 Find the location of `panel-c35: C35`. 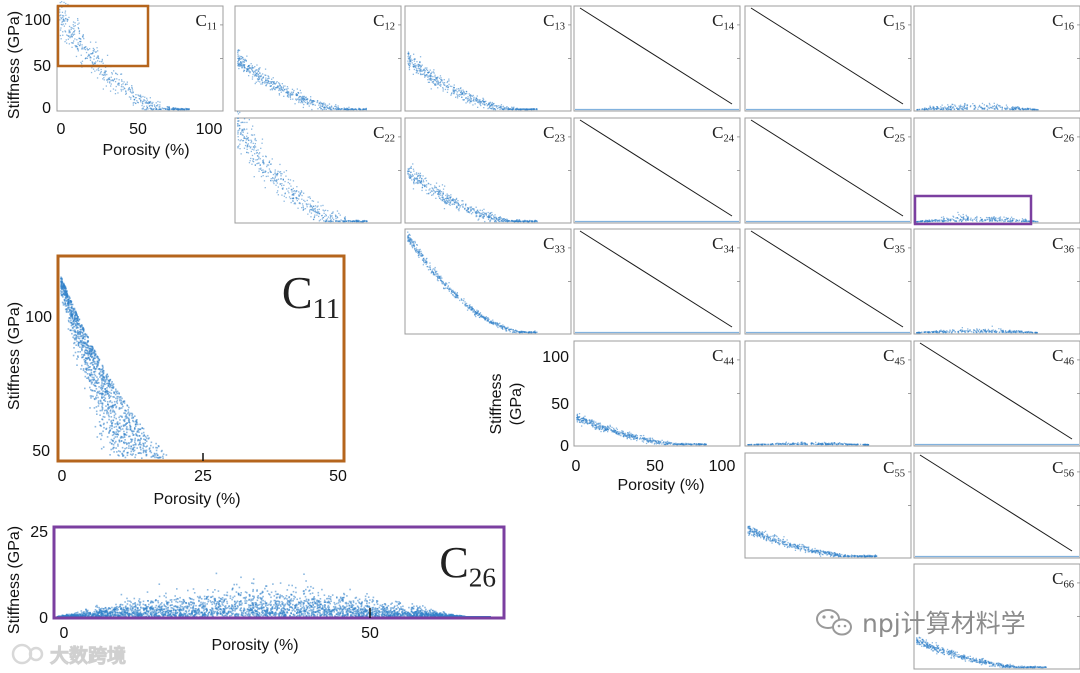

panel-c35: C35 is located at coordinates (828, 281).